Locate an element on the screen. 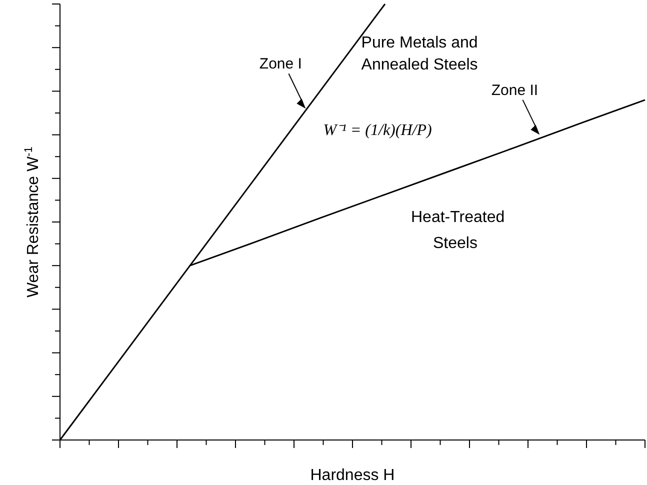  x-axis-title: Hardness H is located at coordinates (352, 475).